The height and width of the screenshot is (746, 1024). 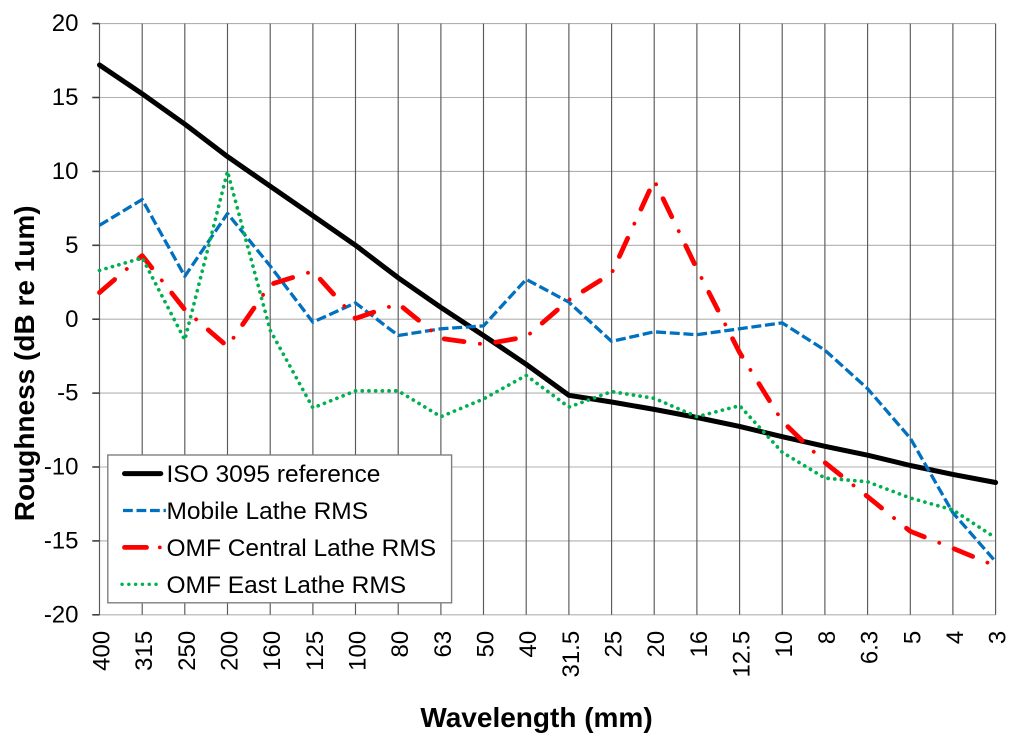 What do you see at coordinates (274, 474) in the screenshot?
I see `svg-text: ISO 3095 reference` at bounding box center [274, 474].